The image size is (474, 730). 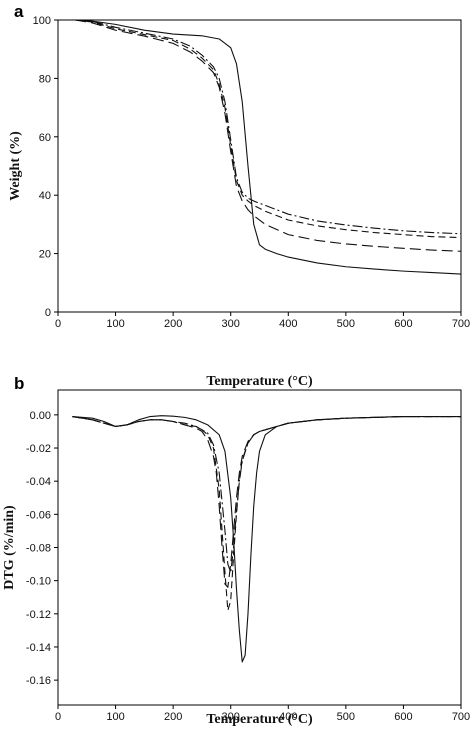 What do you see at coordinates (38, 549) in the screenshot?
I see `y-tick-label: -0.08` at bounding box center [38, 549].